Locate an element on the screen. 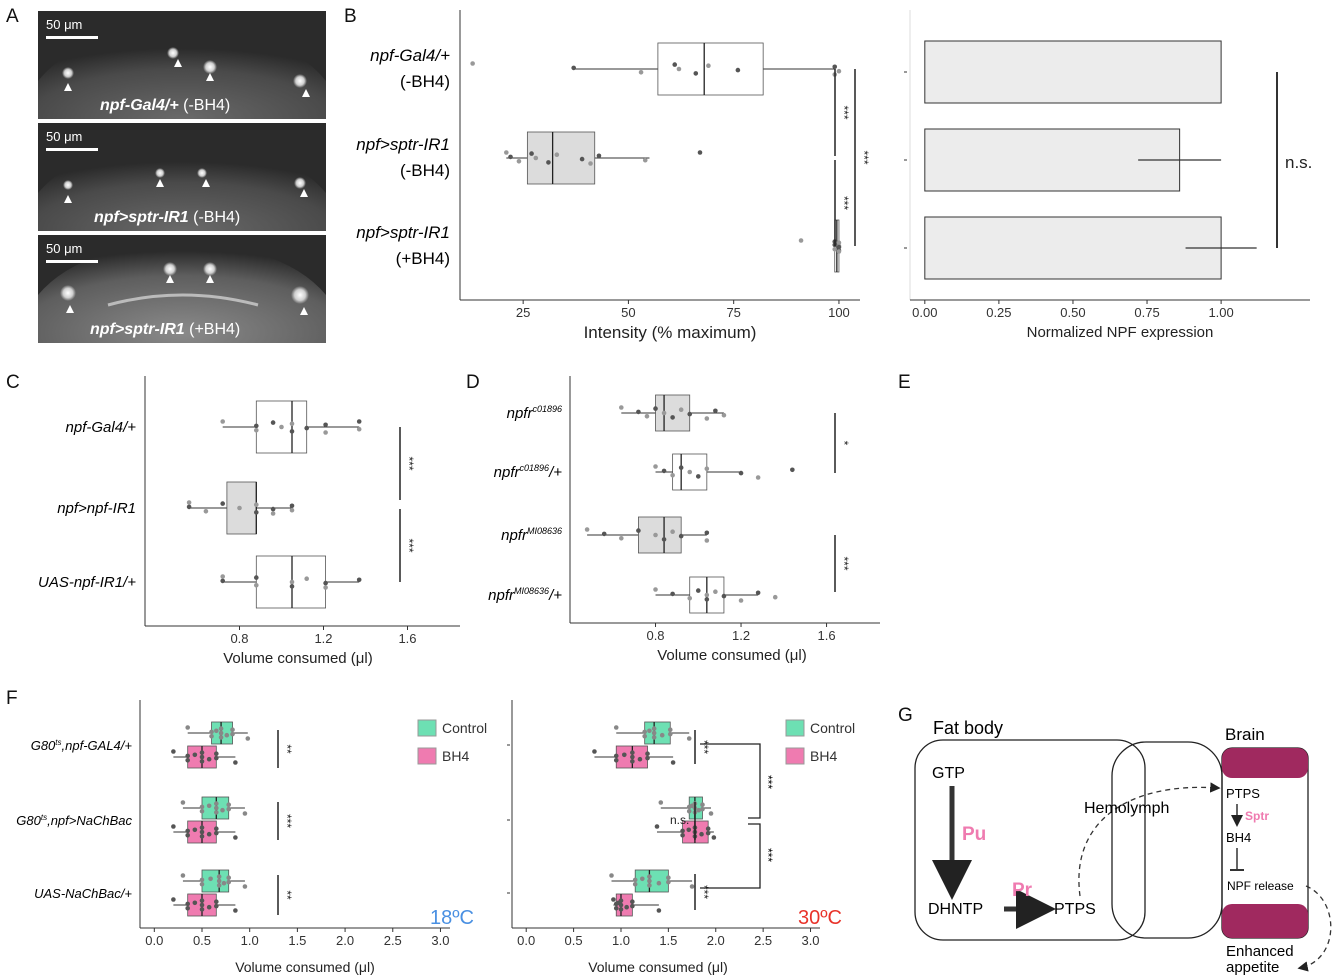 The width and height of the screenshot is (1341, 976). panel-letter-e: E is located at coordinates (904, 382).